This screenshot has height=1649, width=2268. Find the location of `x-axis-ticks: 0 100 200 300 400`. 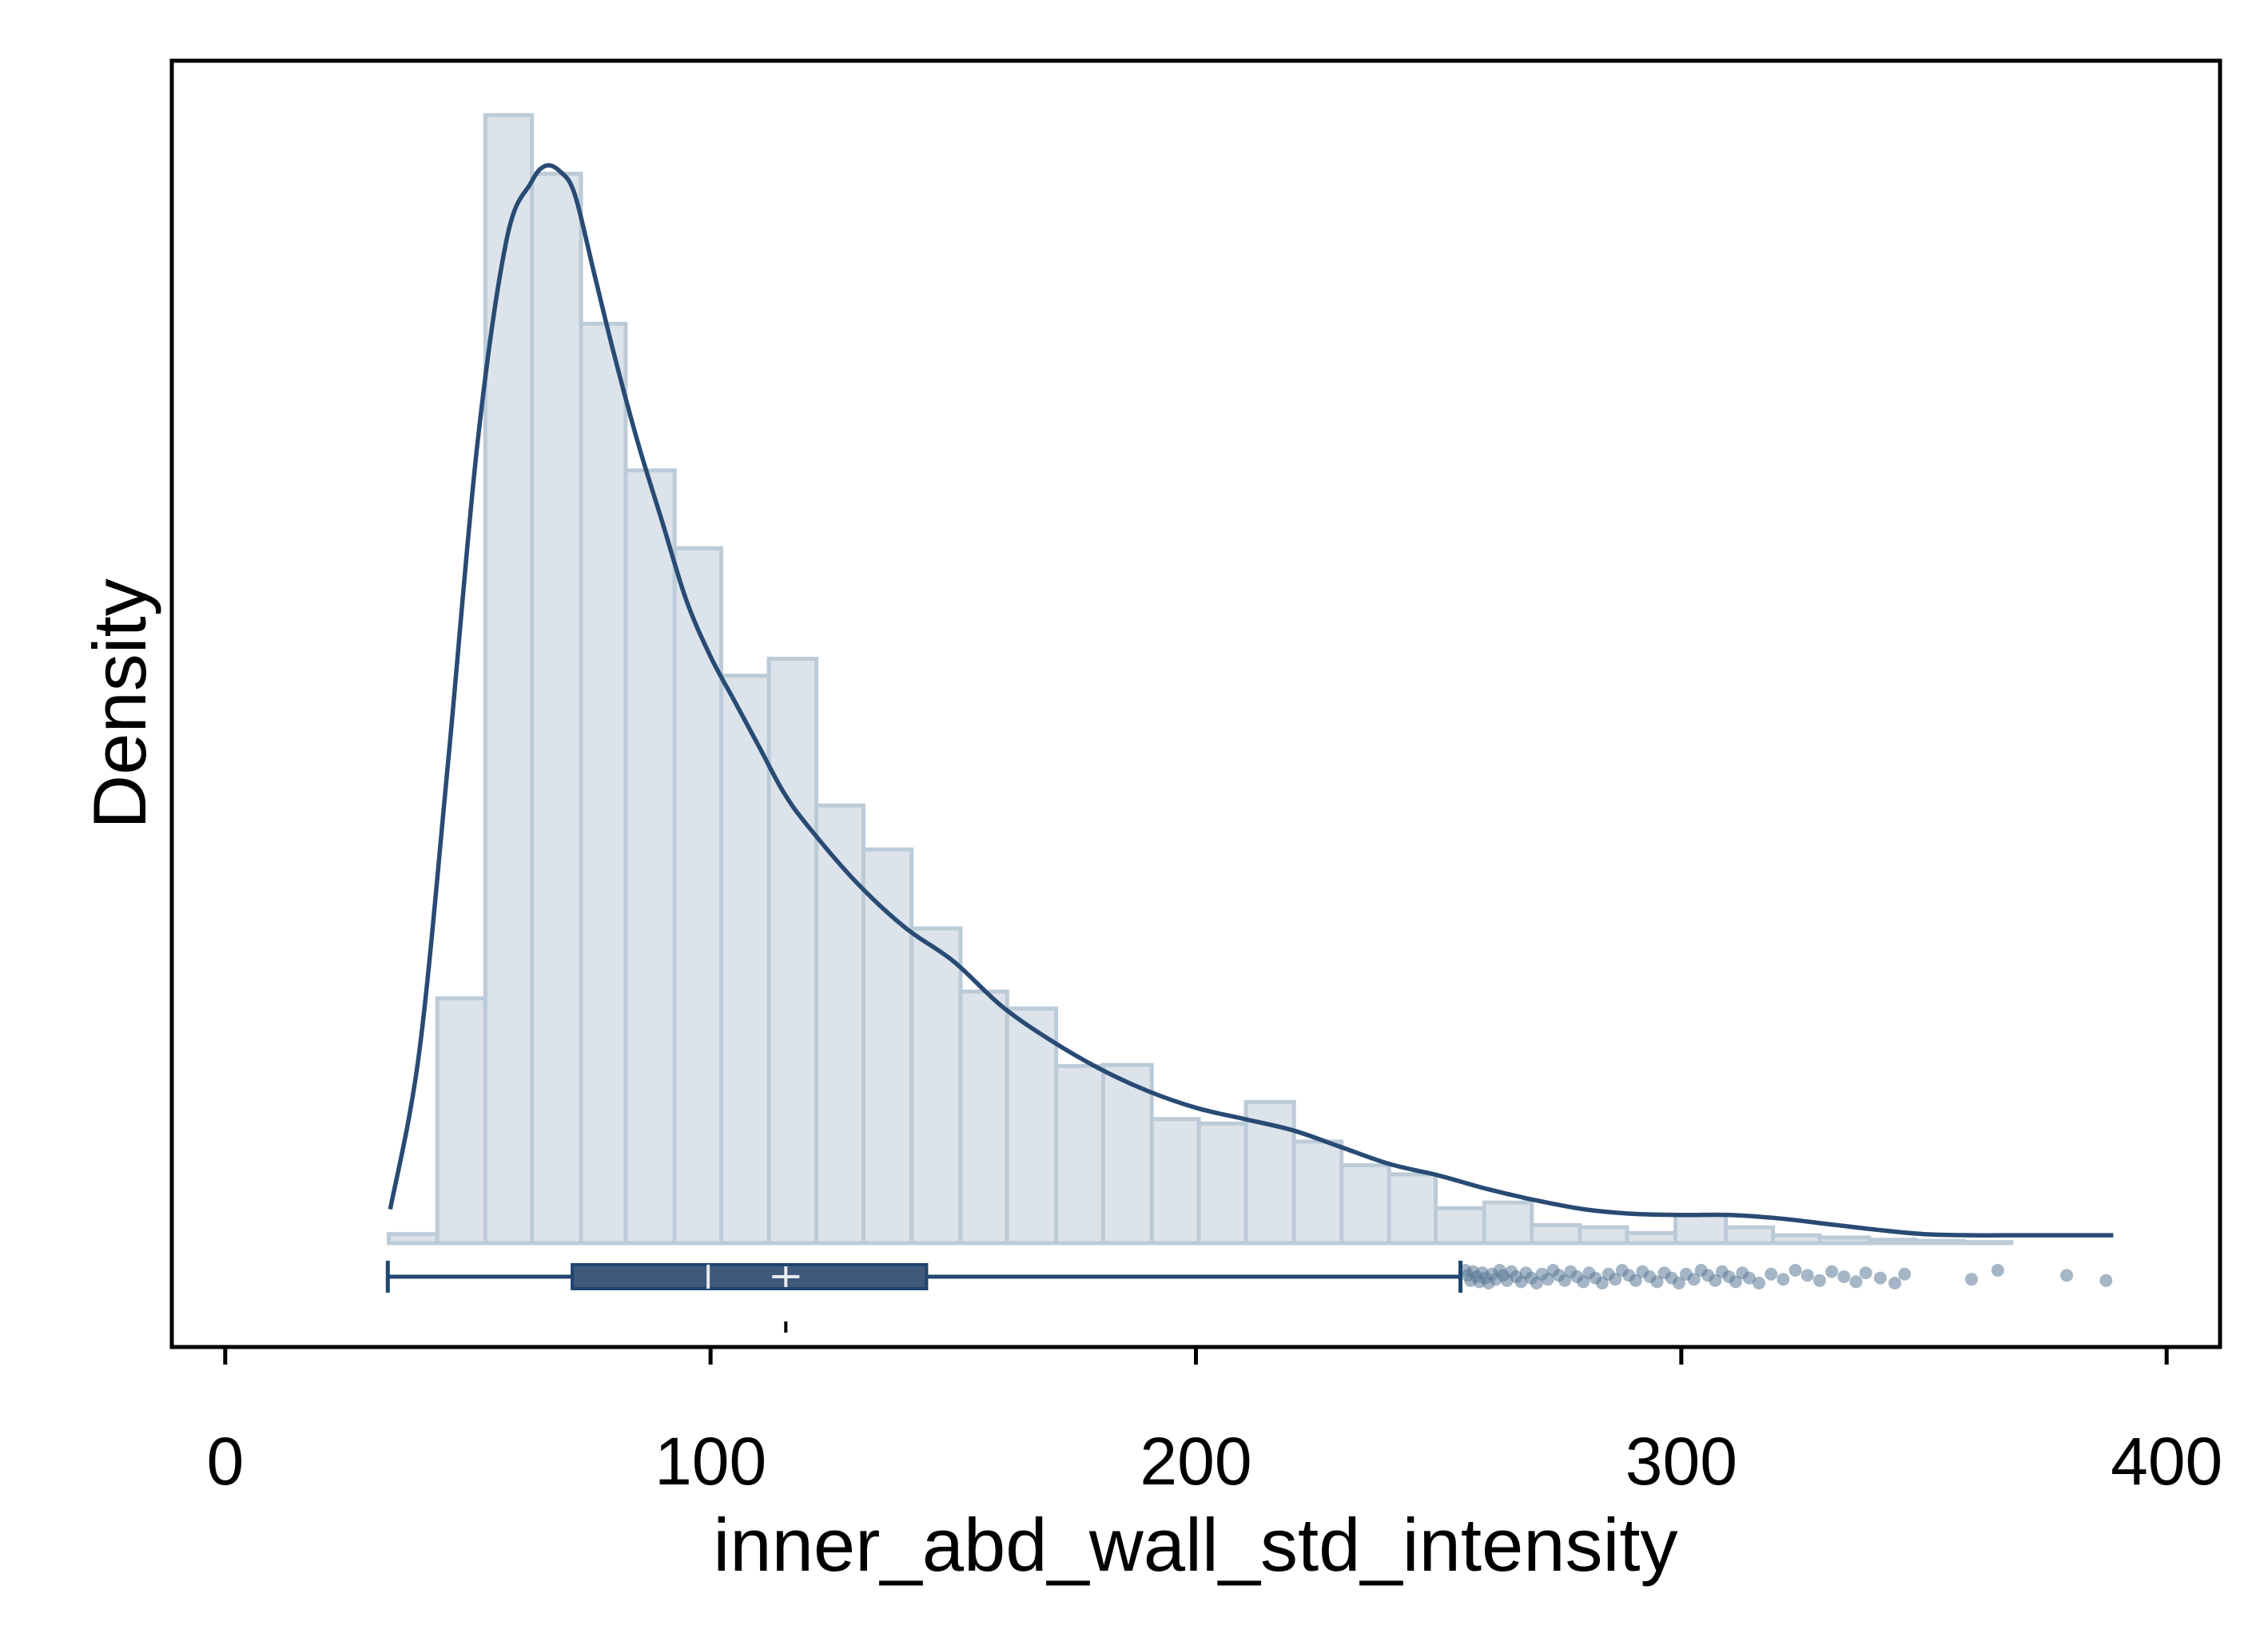

x-axis-ticks: 0 100 200 300 400 is located at coordinates (1214, 1423).